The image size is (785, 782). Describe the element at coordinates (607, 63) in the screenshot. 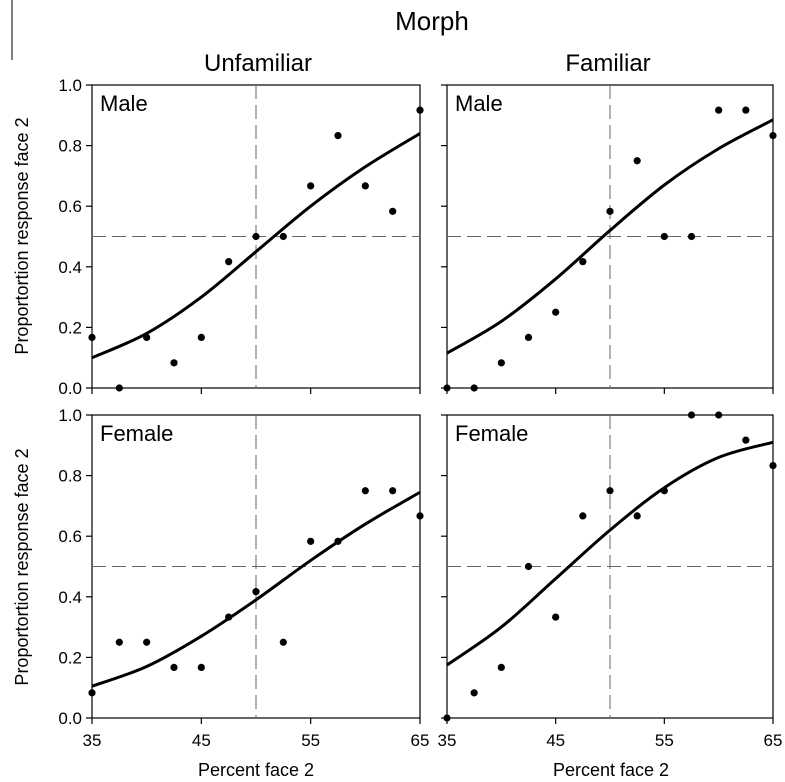

I see `column-title-familiar: Familiar` at that location.